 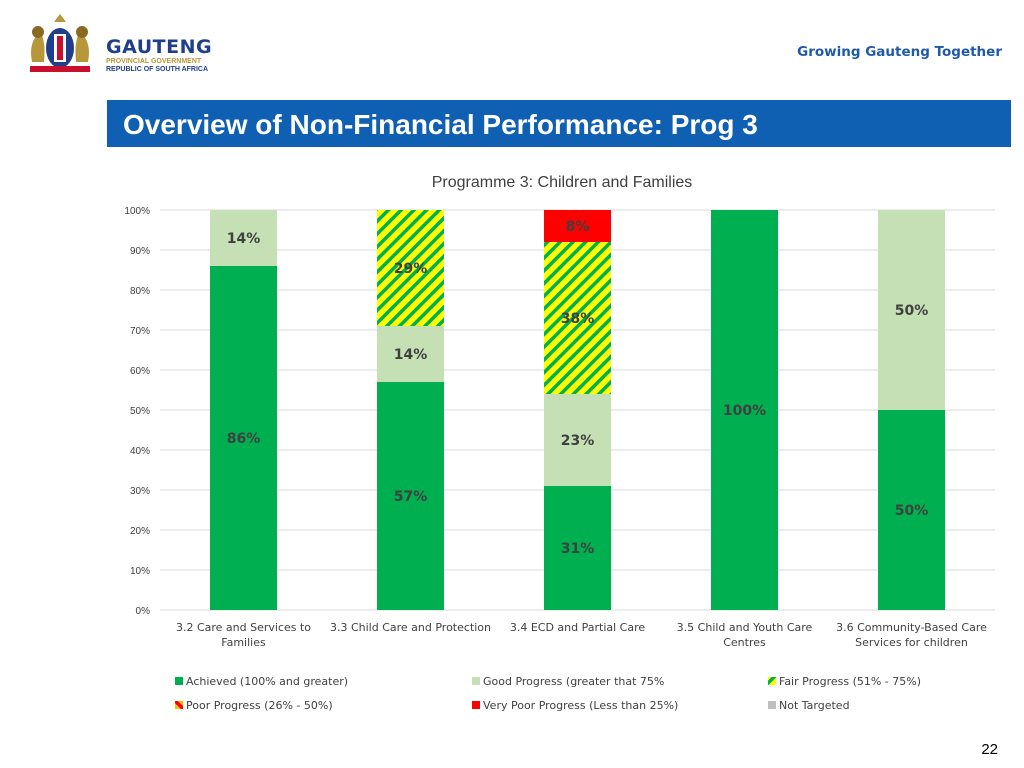 I want to click on legend-entry: Not Targeted, so click(x=814, y=705).